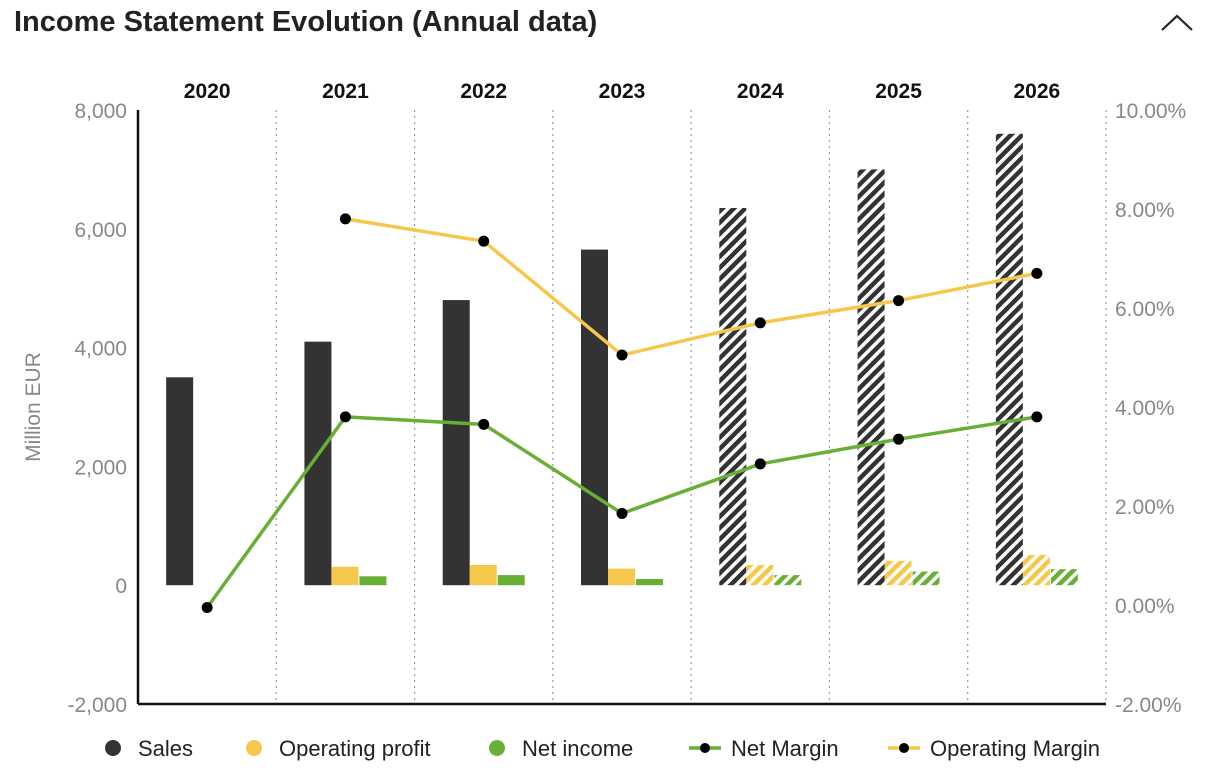 This screenshot has width=1206, height=772. Describe the element at coordinates (1177, 23) in the screenshot. I see `chevron-up-icon` at that location.